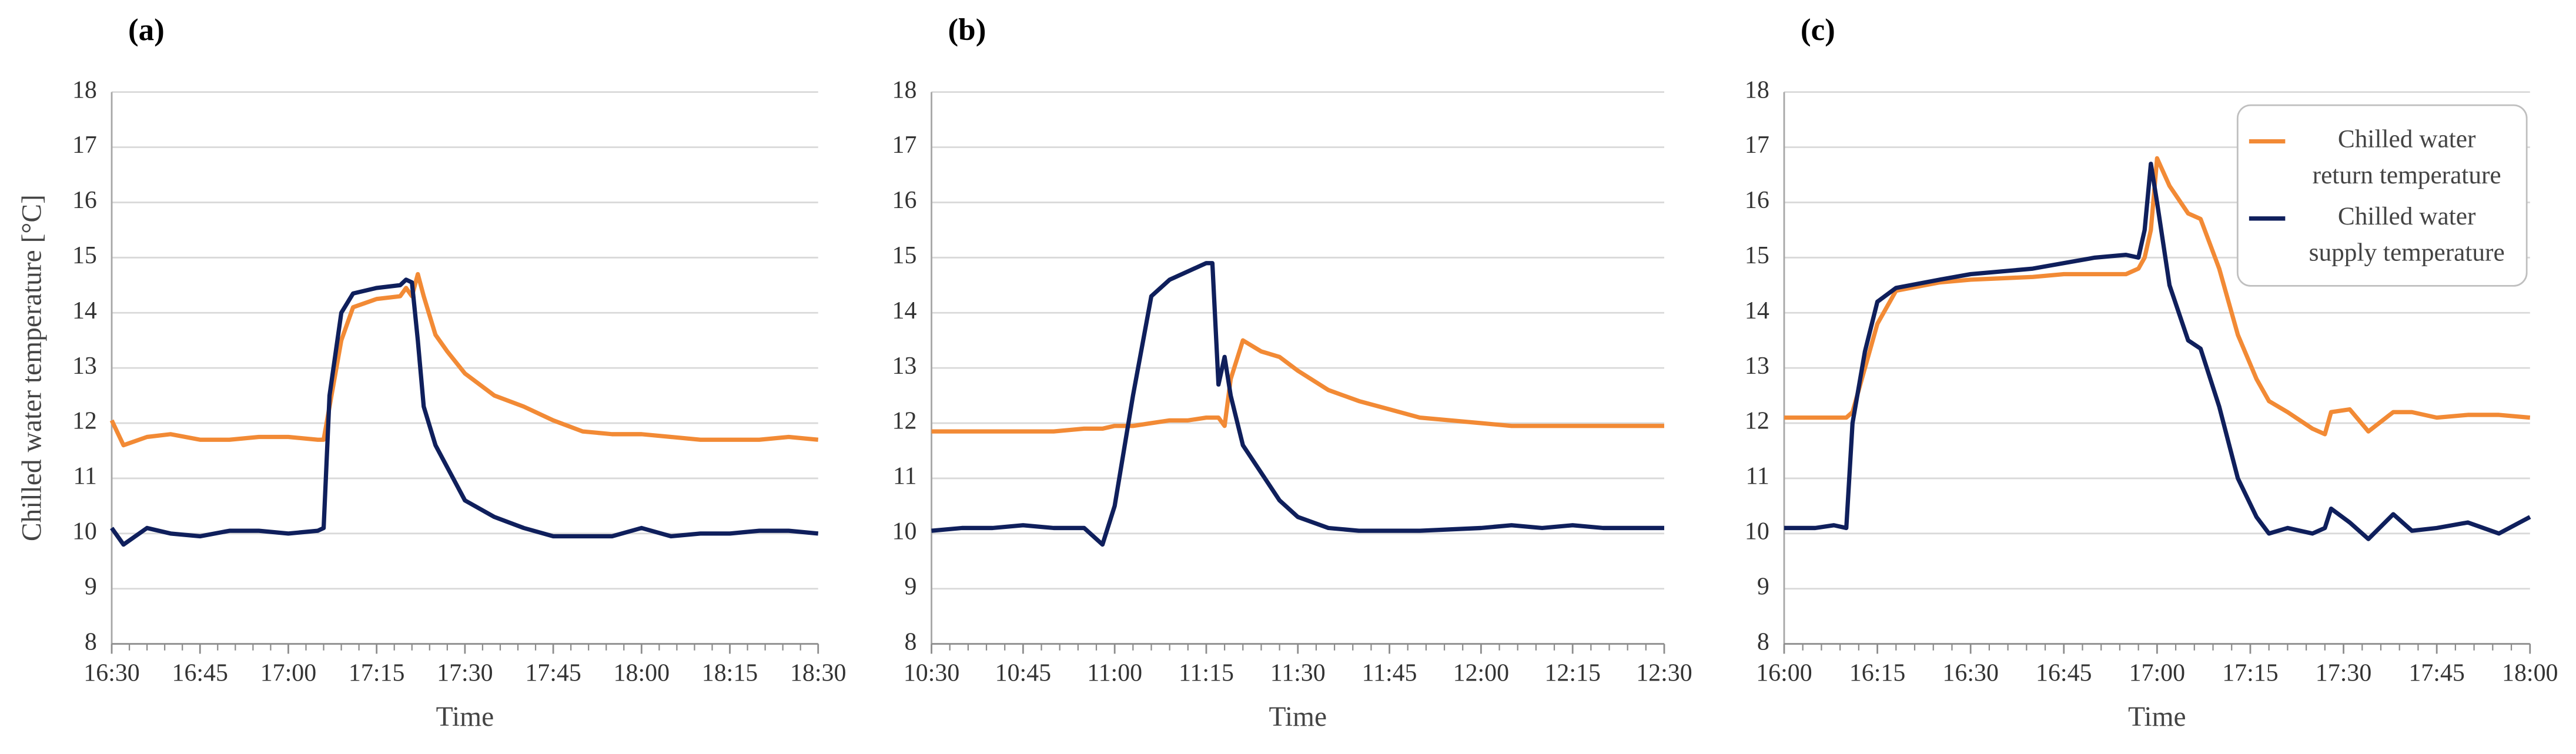 Image resolution: width=2576 pixels, height=754 pixels. Describe the element at coordinates (2407, 157) in the screenshot. I see `legend-label: Chilled water return temperature` at that location.